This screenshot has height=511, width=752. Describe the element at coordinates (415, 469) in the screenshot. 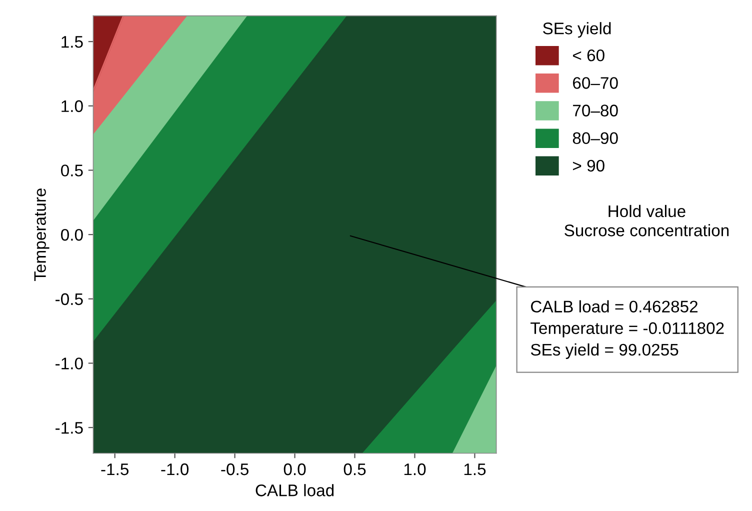

I see `x-tick-label: 1.0` at that location.